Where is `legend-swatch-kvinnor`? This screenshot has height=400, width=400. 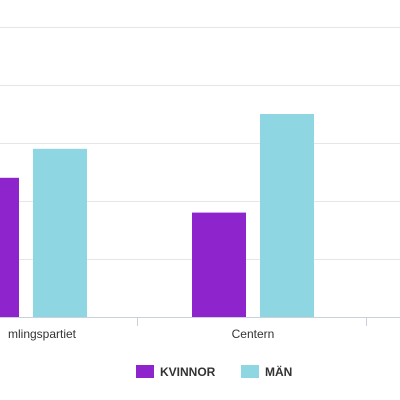
legend-swatch-kvinnor is located at coordinates (145, 371).